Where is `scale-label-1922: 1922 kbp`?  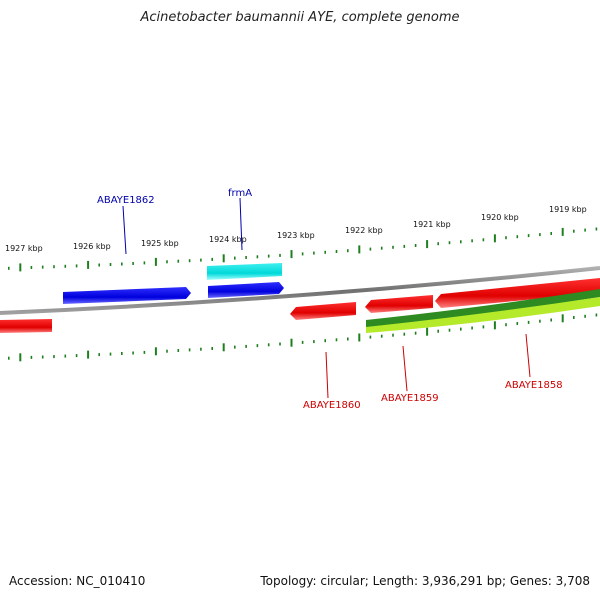 scale-label-1922: 1922 kbp is located at coordinates (364, 230).